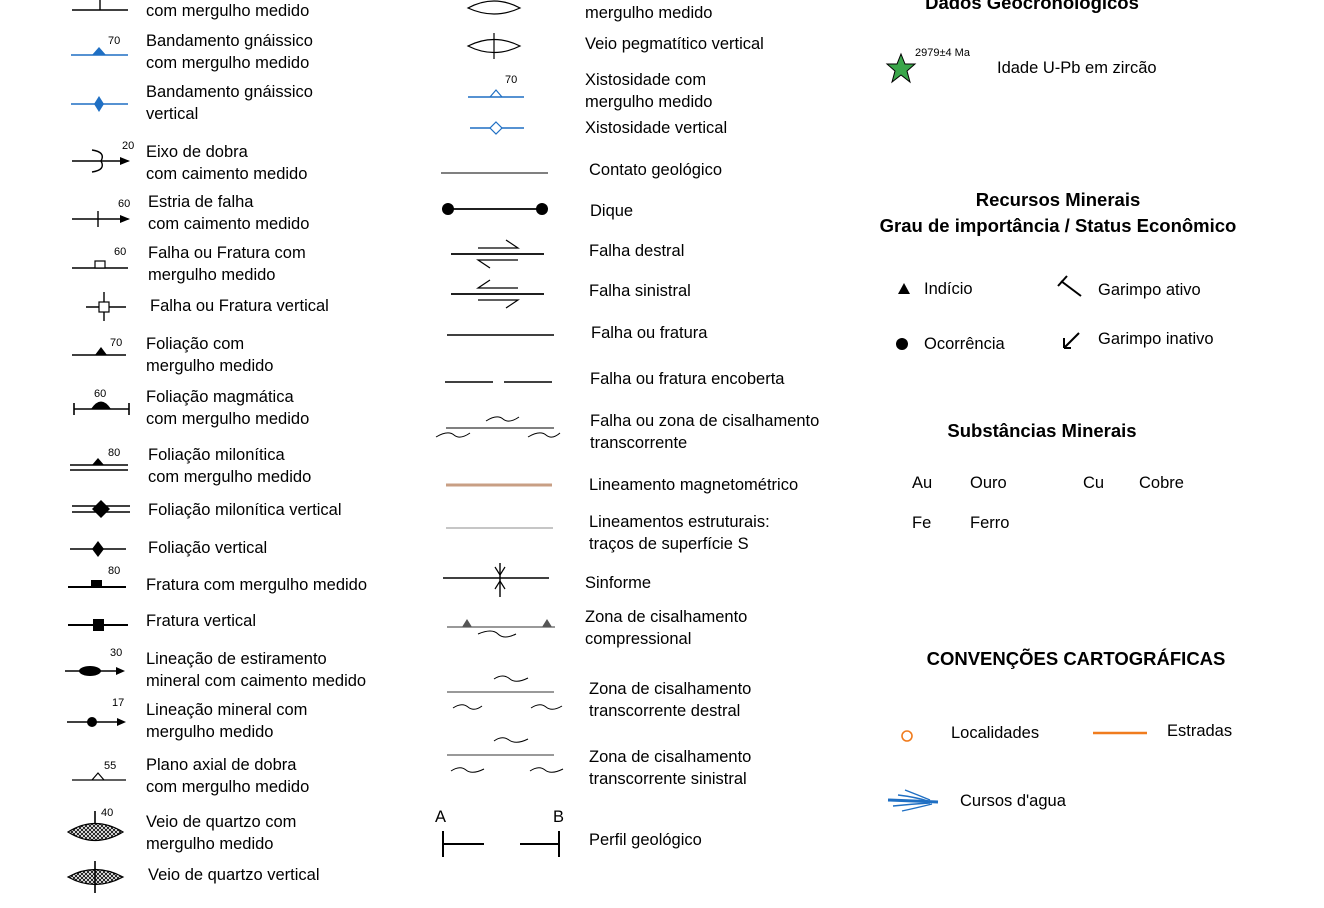  What do you see at coordinates (904, 288) in the screenshot?
I see `triangle-icon` at bounding box center [904, 288].